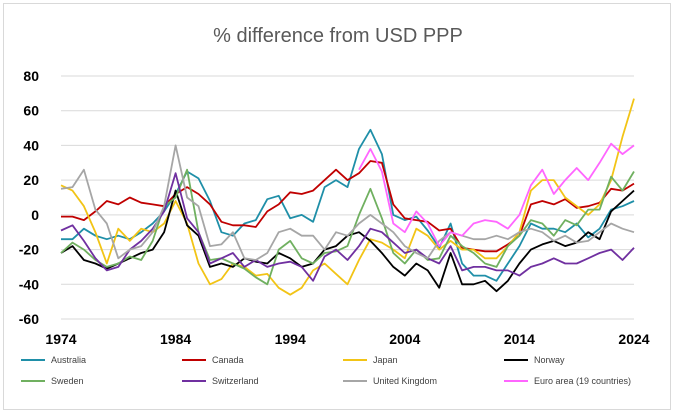 The image size is (676, 416). I want to click on y-tick-label: 20, so click(31, 180).